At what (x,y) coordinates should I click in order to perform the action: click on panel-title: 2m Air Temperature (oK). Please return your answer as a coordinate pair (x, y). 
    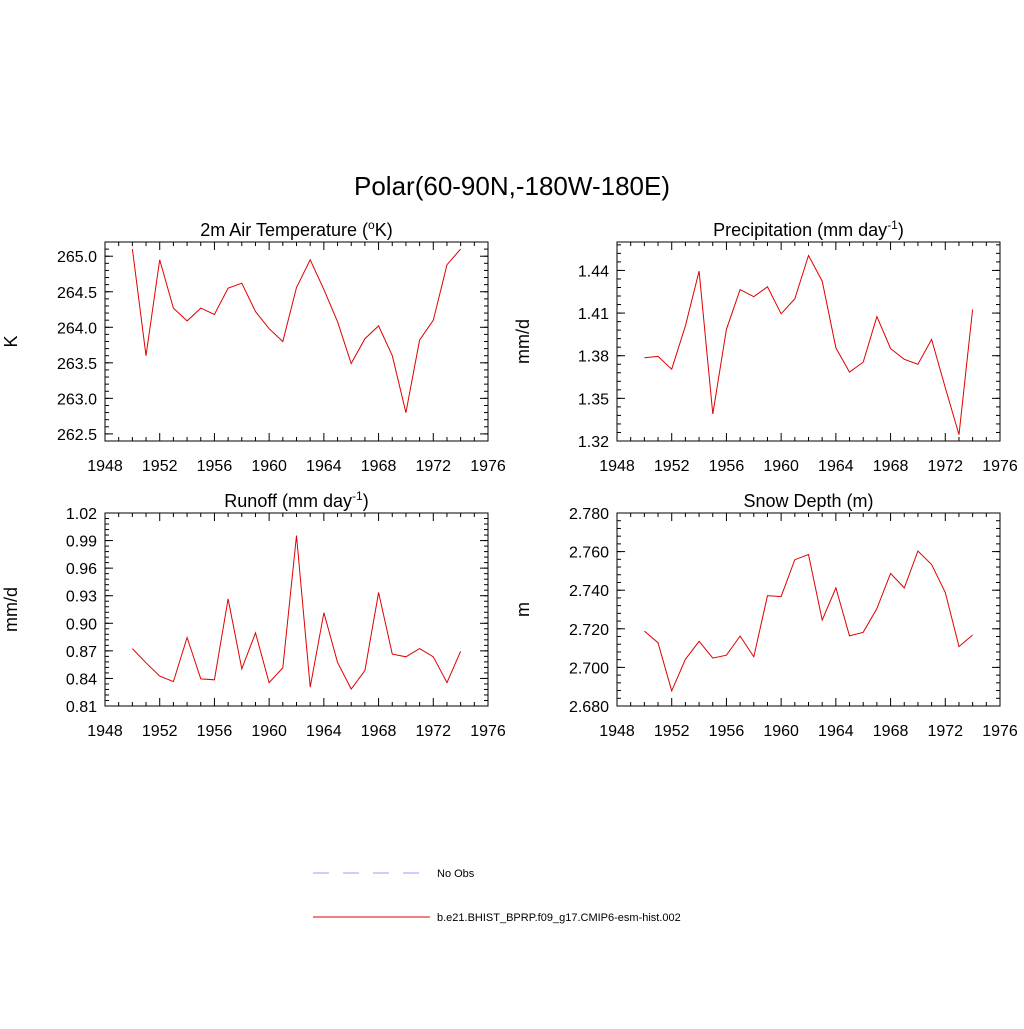
    Looking at the image, I should click on (296, 229).